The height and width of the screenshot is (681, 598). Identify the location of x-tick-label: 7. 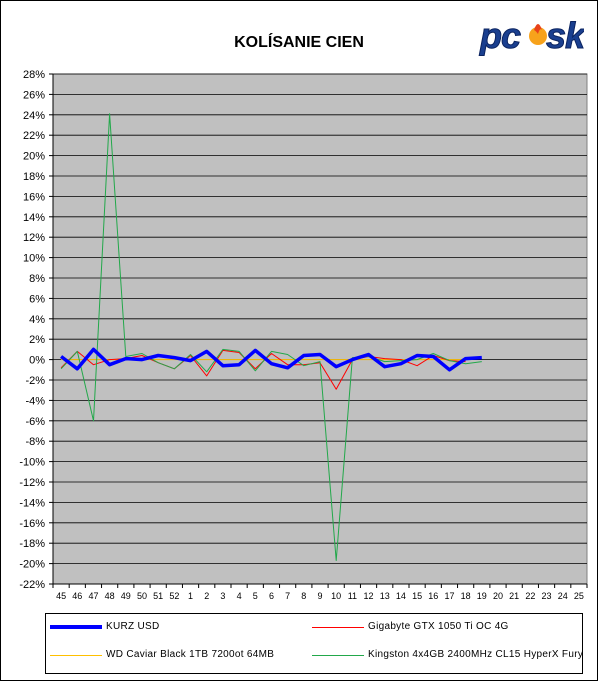
(287, 596).